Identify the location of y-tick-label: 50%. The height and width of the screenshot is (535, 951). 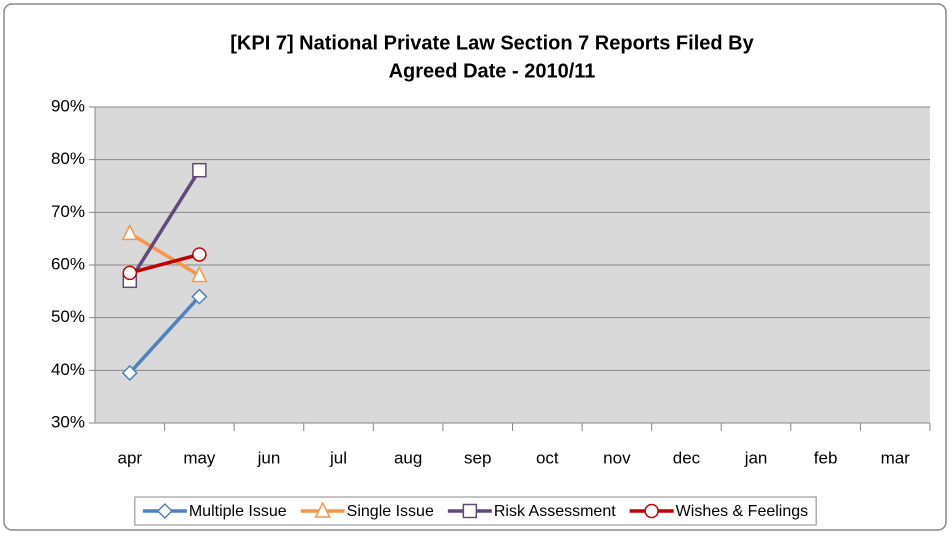
(68, 316).